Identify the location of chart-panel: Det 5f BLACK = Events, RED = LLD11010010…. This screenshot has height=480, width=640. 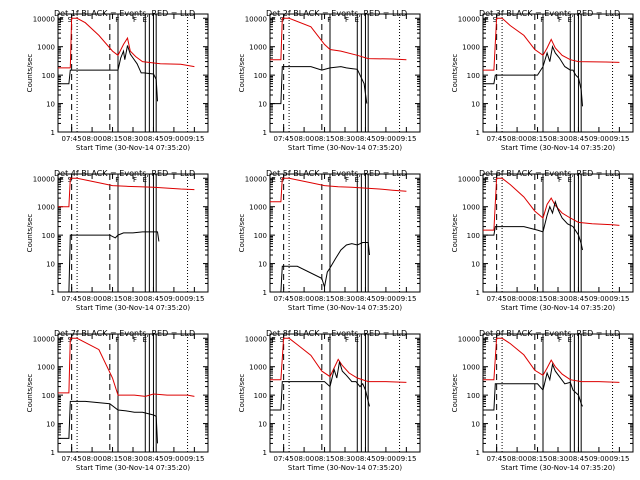
(329, 240).